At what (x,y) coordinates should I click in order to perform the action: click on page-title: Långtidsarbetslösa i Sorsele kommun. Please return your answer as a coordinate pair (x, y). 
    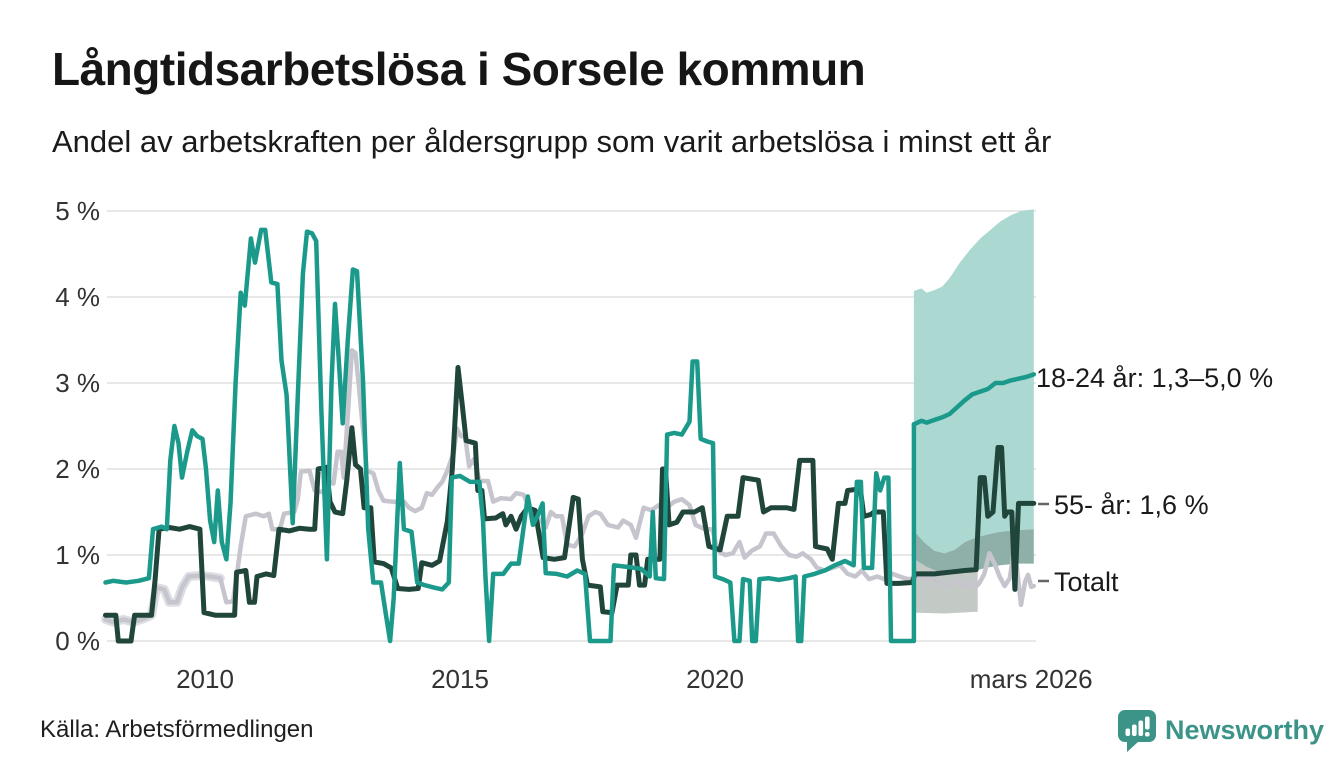
    Looking at the image, I should click on (459, 69).